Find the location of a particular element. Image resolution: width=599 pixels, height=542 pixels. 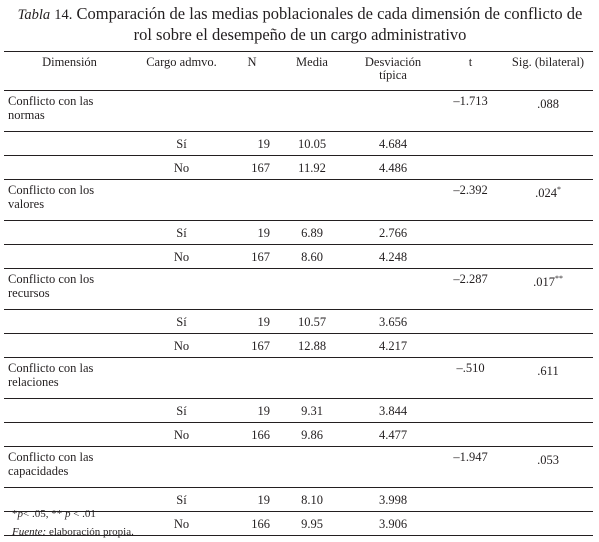

header-sig: Sig. (bilateral) is located at coordinates (548, 71).